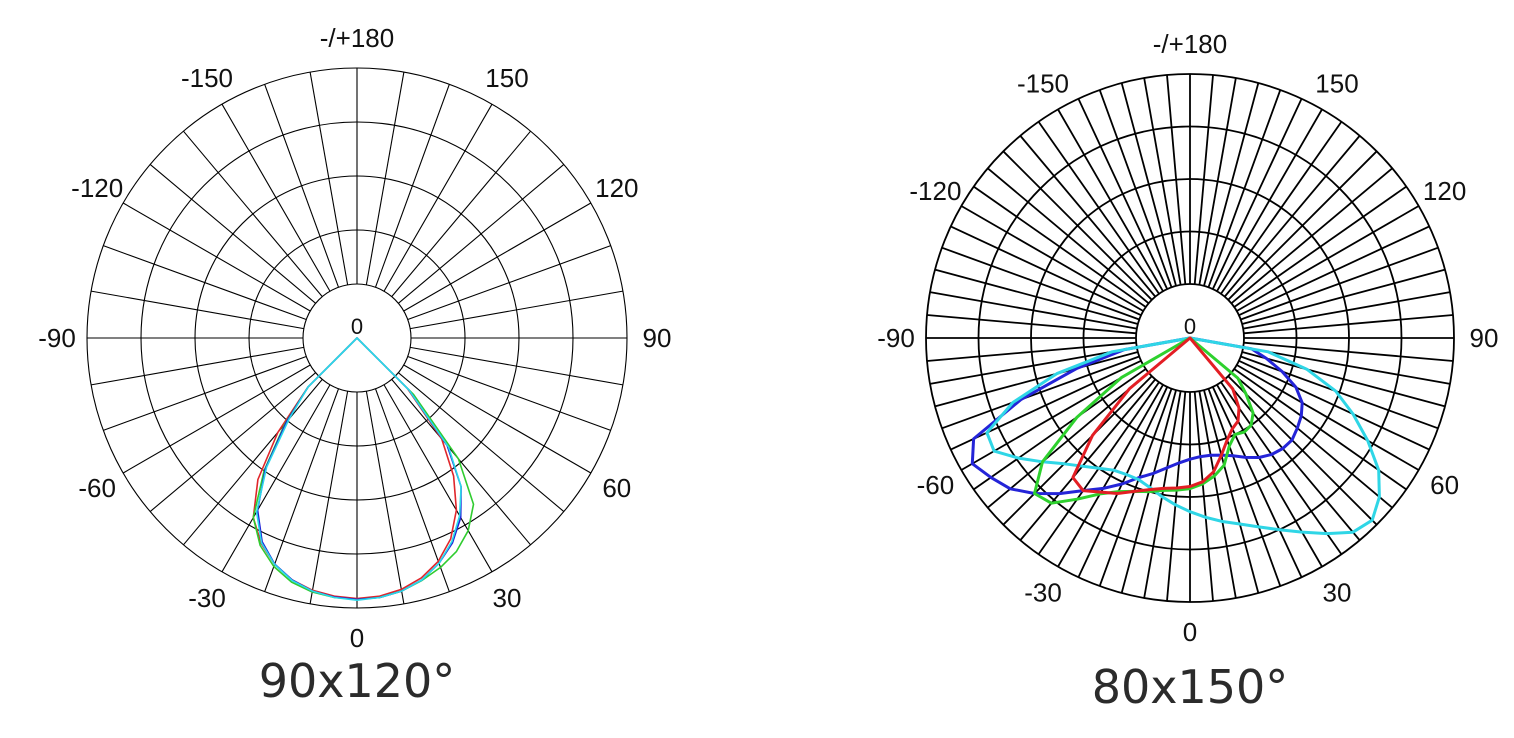  Describe the element at coordinates (357, 681) in the screenshot. I see `beam-angle-caption: 90x120°` at that location.